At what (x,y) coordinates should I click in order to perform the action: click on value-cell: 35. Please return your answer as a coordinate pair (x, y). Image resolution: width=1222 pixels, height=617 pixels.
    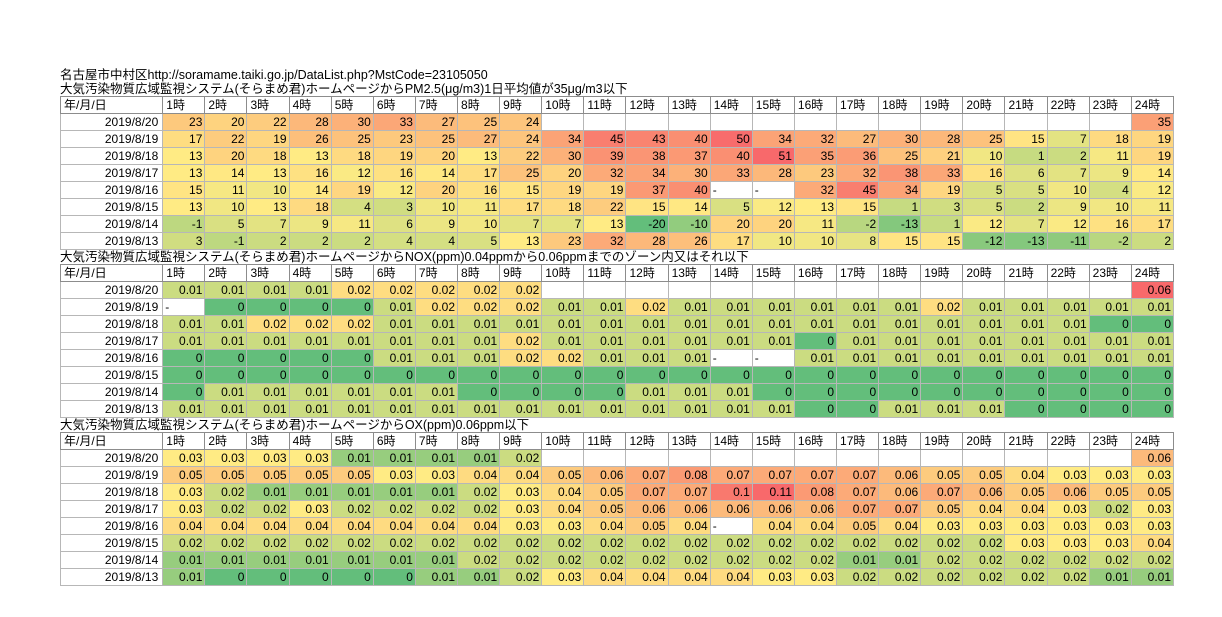
    Looking at the image, I should click on (815, 156).